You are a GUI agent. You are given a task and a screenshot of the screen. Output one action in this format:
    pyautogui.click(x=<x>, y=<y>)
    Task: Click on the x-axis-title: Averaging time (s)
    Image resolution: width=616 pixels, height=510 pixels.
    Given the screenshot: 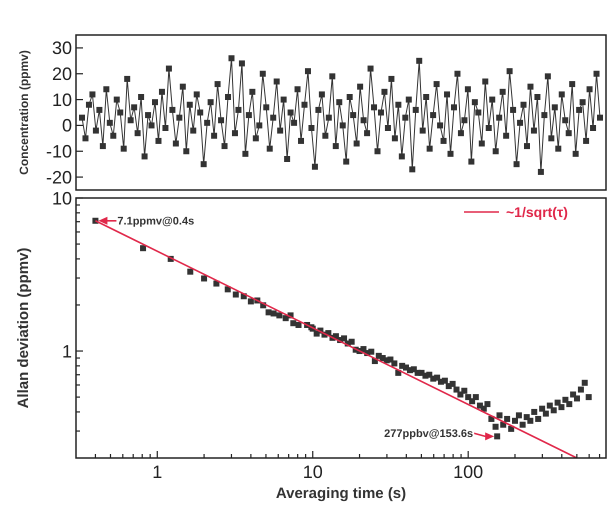 What is the action you would take?
    pyautogui.click(x=341, y=493)
    